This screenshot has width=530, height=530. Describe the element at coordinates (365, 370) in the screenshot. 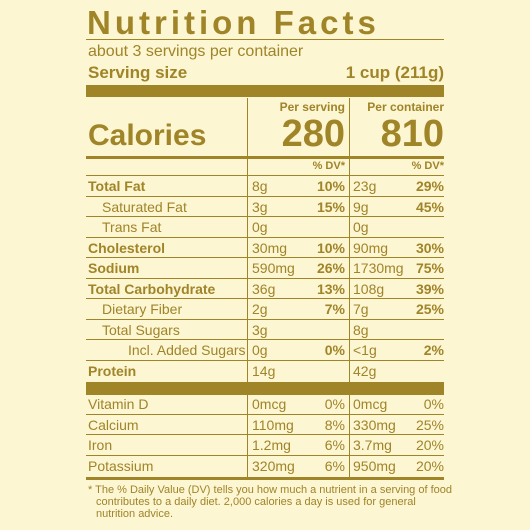

I see `per-container-amount: 42g` at that location.